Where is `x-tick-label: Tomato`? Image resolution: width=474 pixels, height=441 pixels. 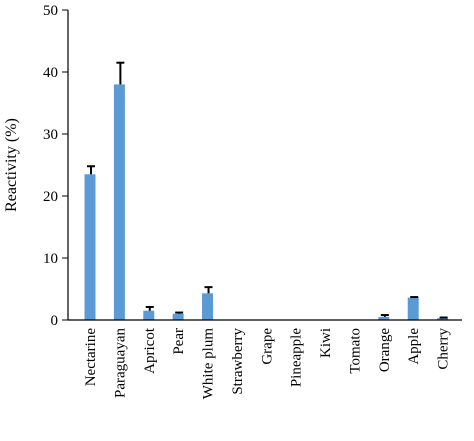 x-tick-label: Tomato is located at coordinates (355, 351).